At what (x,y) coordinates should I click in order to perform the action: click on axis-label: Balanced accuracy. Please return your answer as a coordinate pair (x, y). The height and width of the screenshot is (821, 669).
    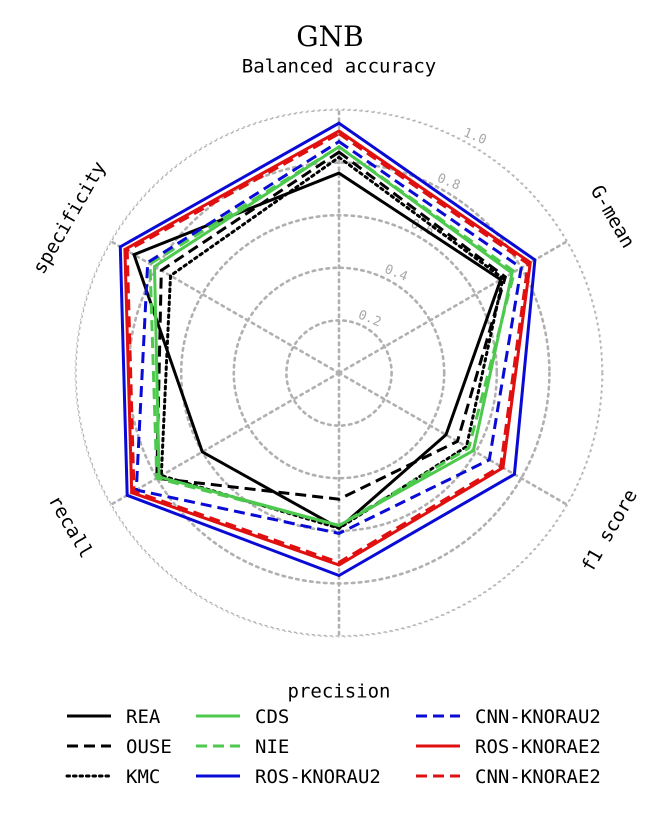
    Looking at the image, I should click on (339, 67).